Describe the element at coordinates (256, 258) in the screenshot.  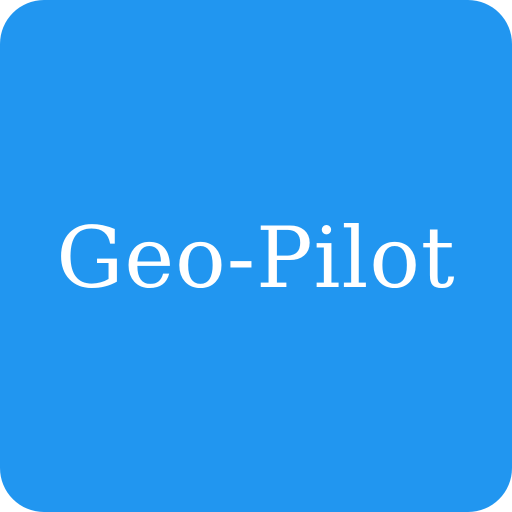
I see `app-icon-label: Geo-Pilot` at that location.